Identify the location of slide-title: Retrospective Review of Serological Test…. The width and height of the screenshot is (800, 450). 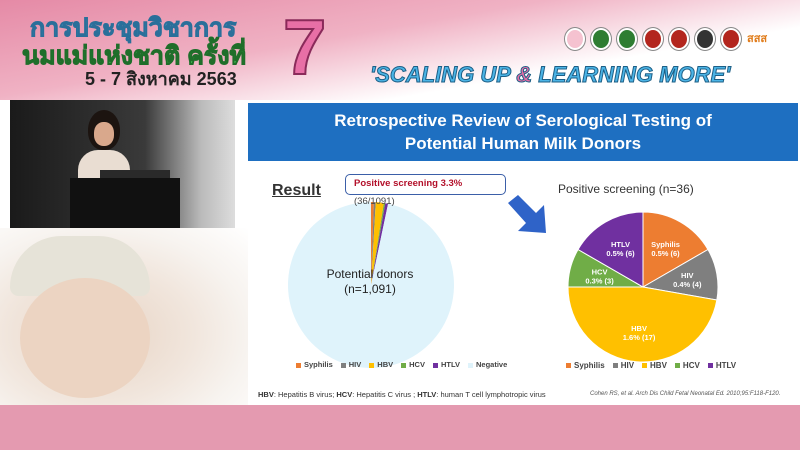
(523, 132).